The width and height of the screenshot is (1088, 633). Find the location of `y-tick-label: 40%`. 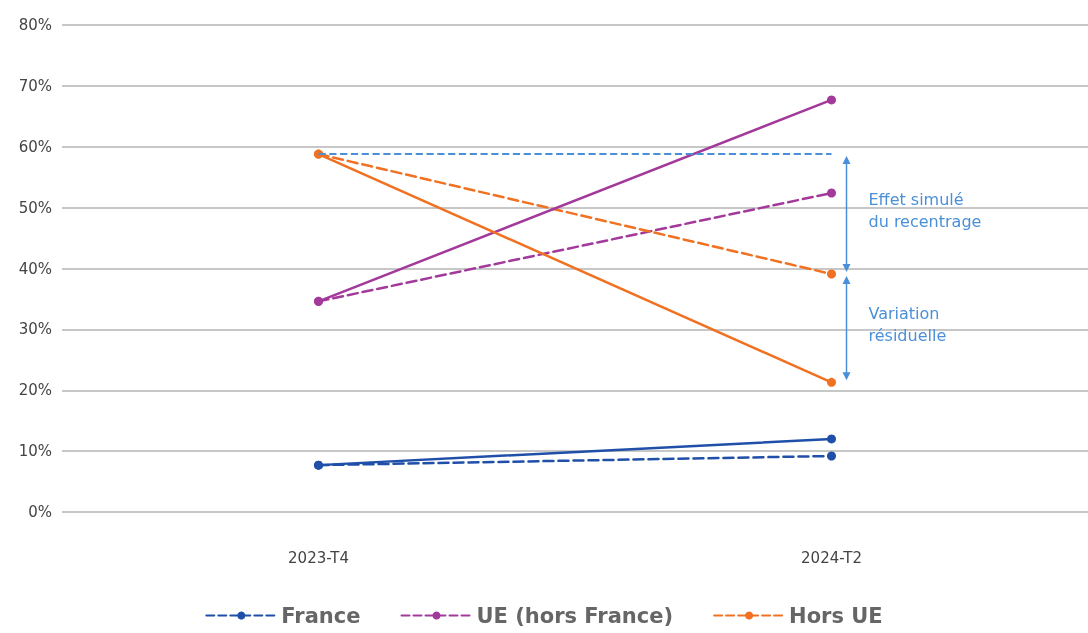

y-tick-label: 40% is located at coordinates (35, 268).